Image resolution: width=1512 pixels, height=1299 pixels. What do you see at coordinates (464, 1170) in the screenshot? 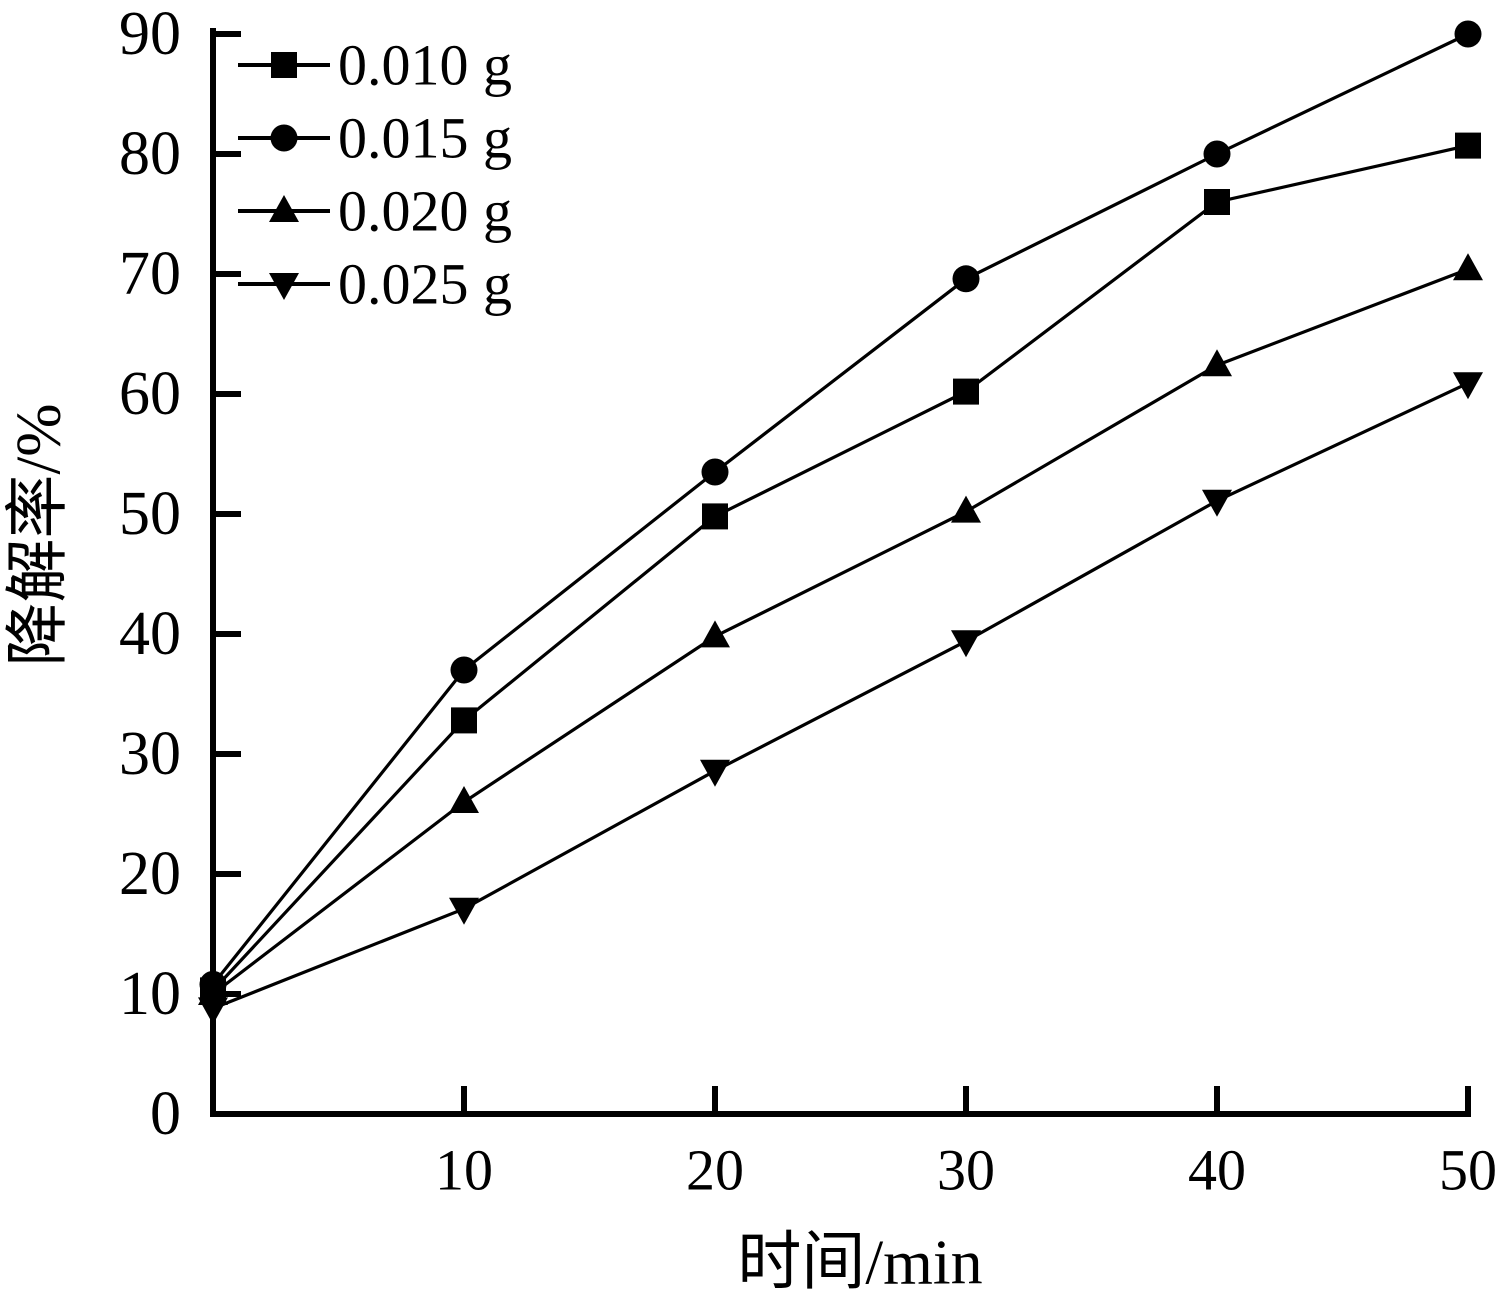
I see `x-tick-label: 10` at bounding box center [464, 1170].